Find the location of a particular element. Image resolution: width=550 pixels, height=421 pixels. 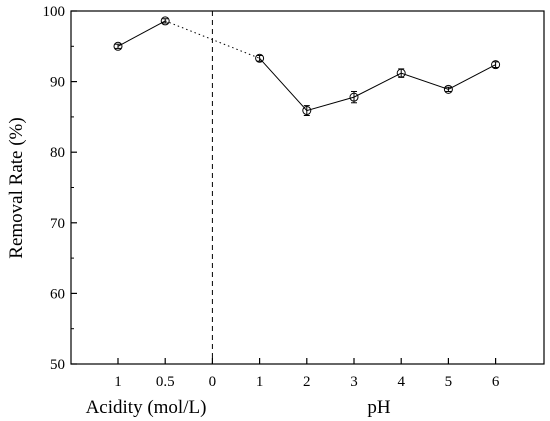

x-tick-label: 6 is located at coordinates (496, 382).